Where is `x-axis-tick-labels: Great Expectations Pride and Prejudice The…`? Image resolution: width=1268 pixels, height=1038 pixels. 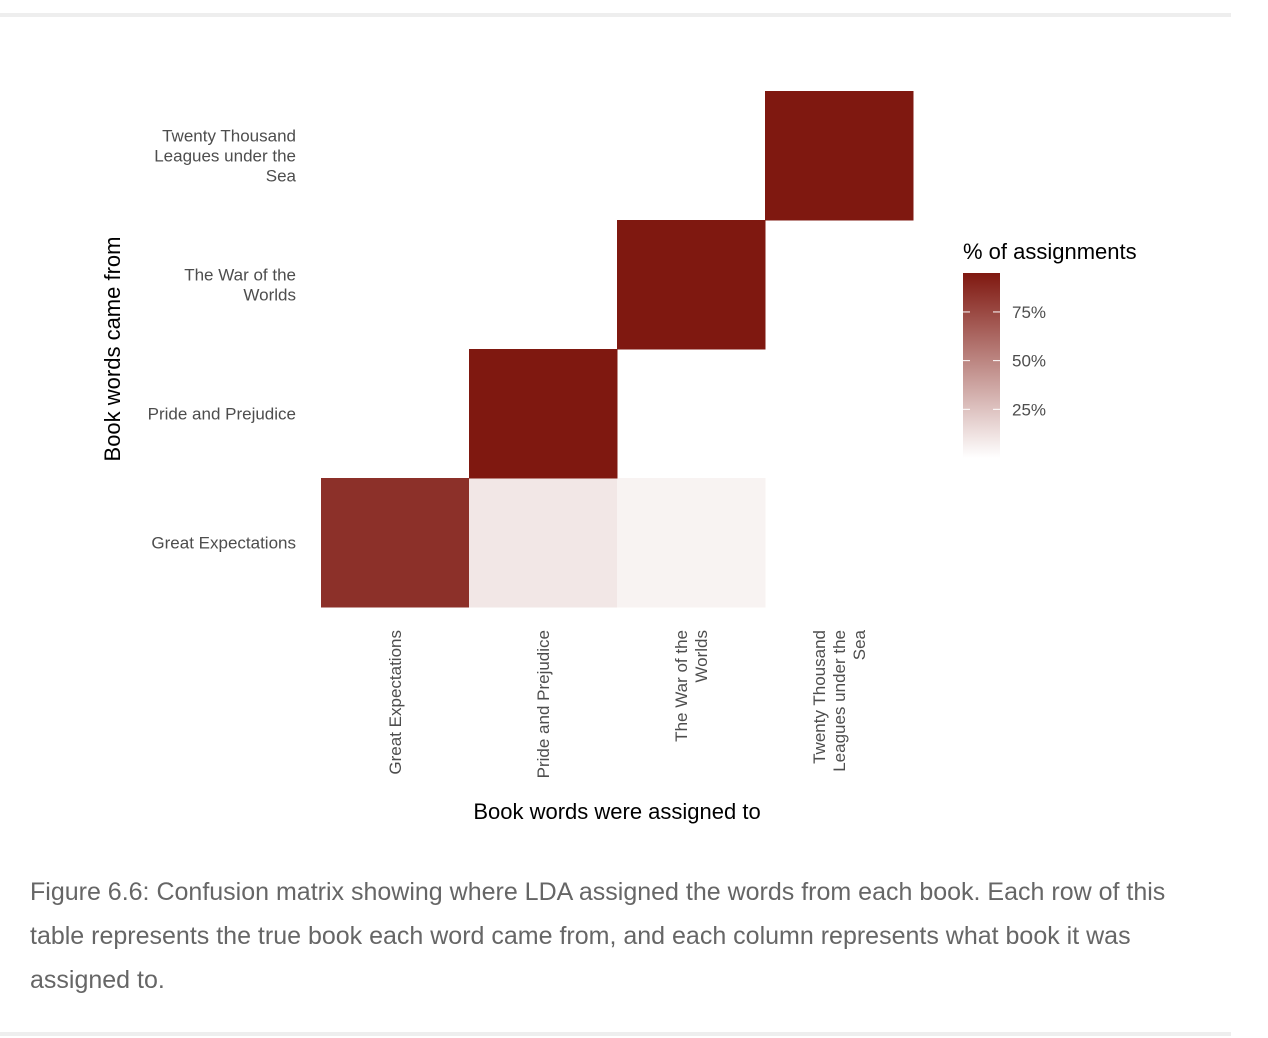 x-axis-tick-labels: Great Expectations Pride and Prejudice The… is located at coordinates (627, 703).